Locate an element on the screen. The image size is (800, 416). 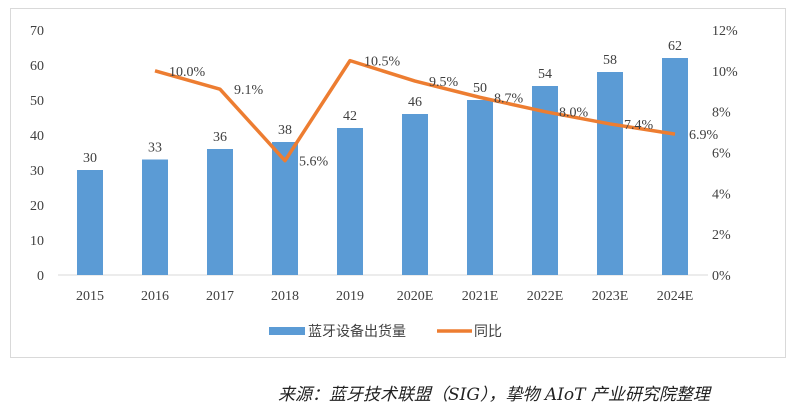
x-tick-label: 2017 is located at coordinates (220, 296).